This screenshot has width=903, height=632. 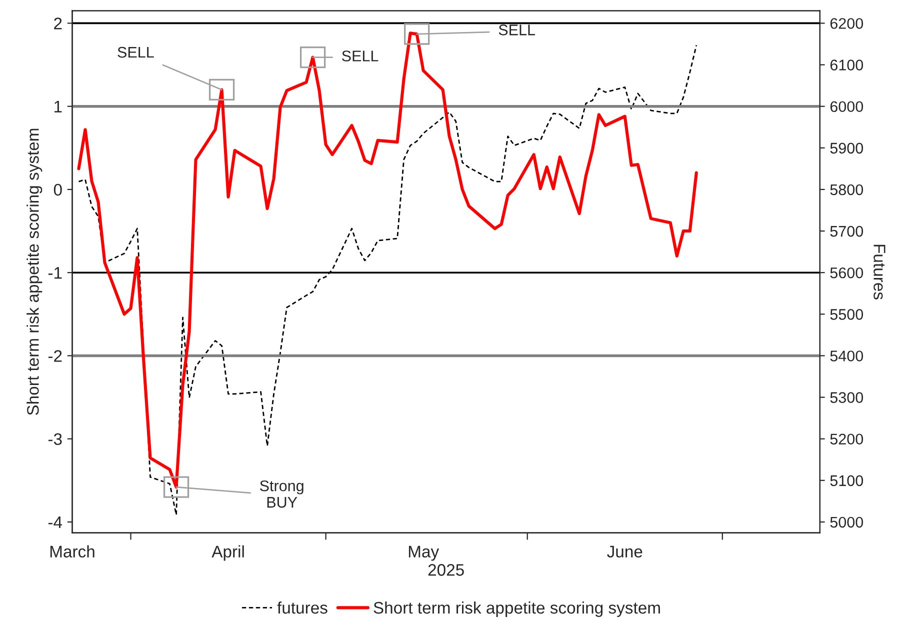 I want to click on y-tick-label: -1, so click(x=55, y=273).